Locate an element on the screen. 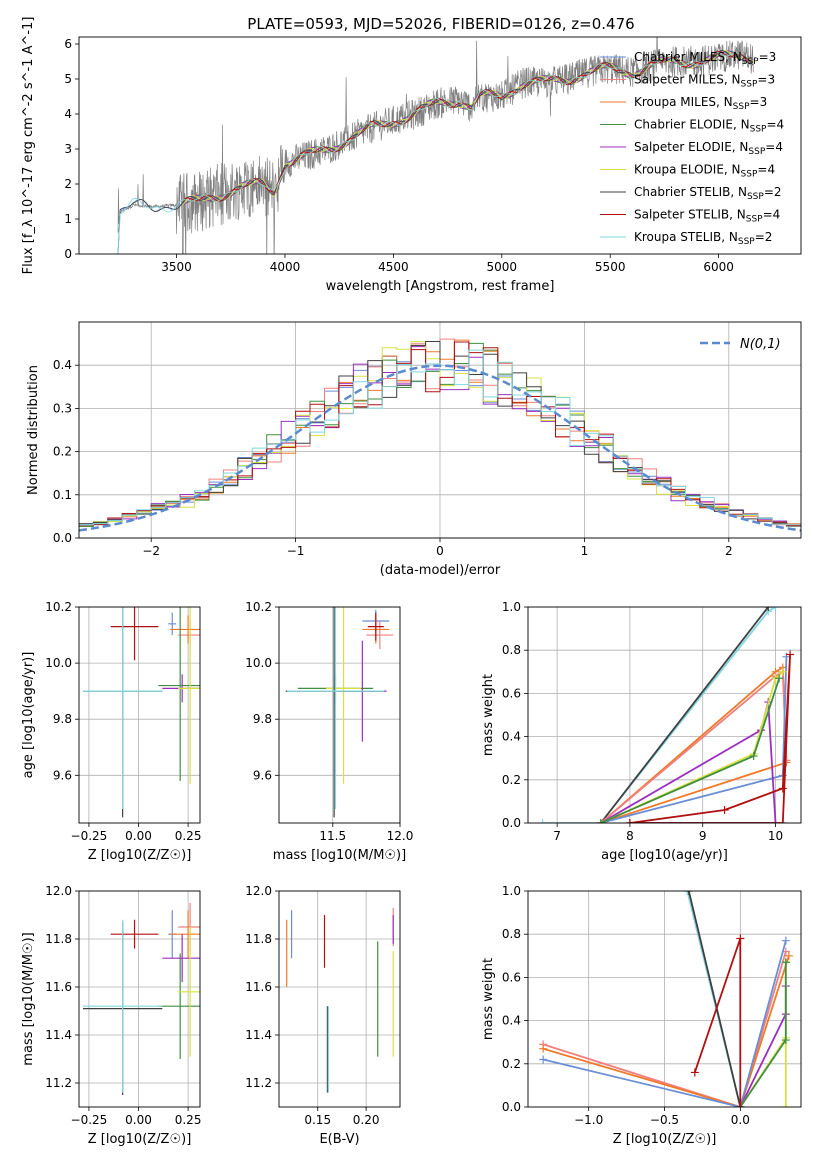 Image resolution: width=819 pixels, height=1170 pixels. x-tick-label: 6000 is located at coordinates (718, 267).